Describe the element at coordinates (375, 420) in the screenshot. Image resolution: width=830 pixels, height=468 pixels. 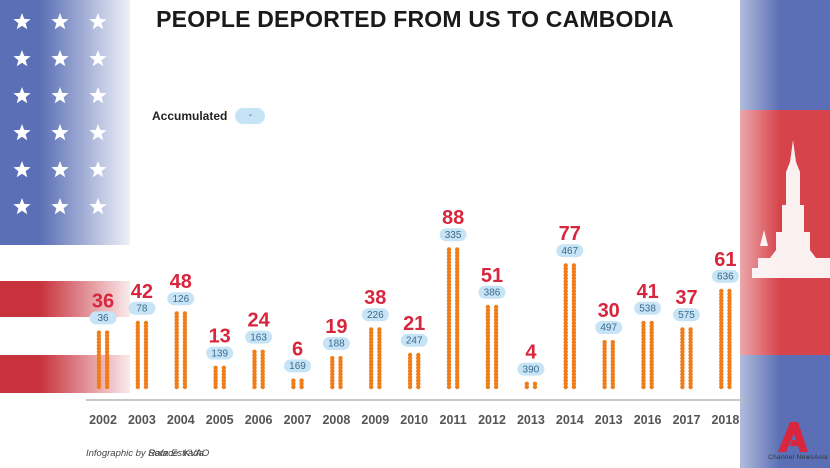
I see `x-tick-label: 2009` at that location.